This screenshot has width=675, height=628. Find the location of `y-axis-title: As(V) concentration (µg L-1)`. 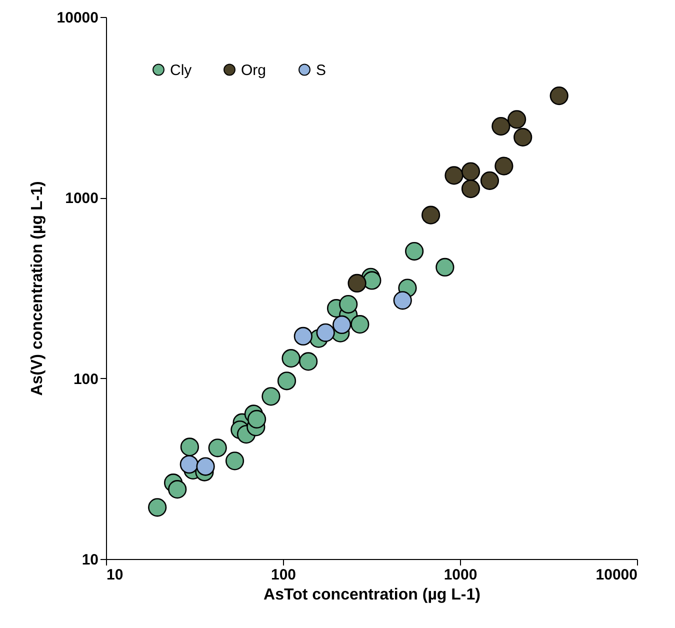

y-axis-title: As(V) concentration (µg L-1) is located at coordinates (37, 288).